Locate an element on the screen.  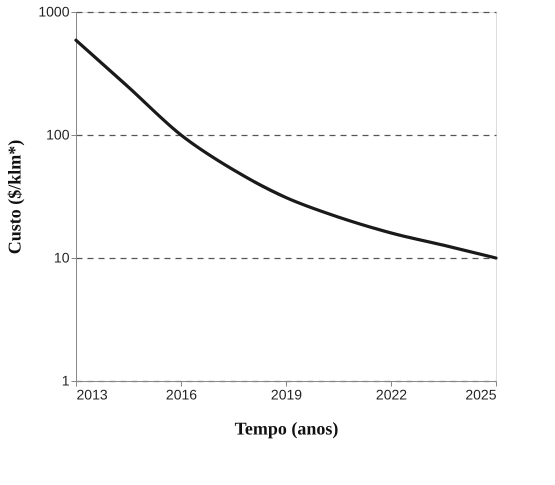
x-tick-label: 2013 is located at coordinates (92, 394).